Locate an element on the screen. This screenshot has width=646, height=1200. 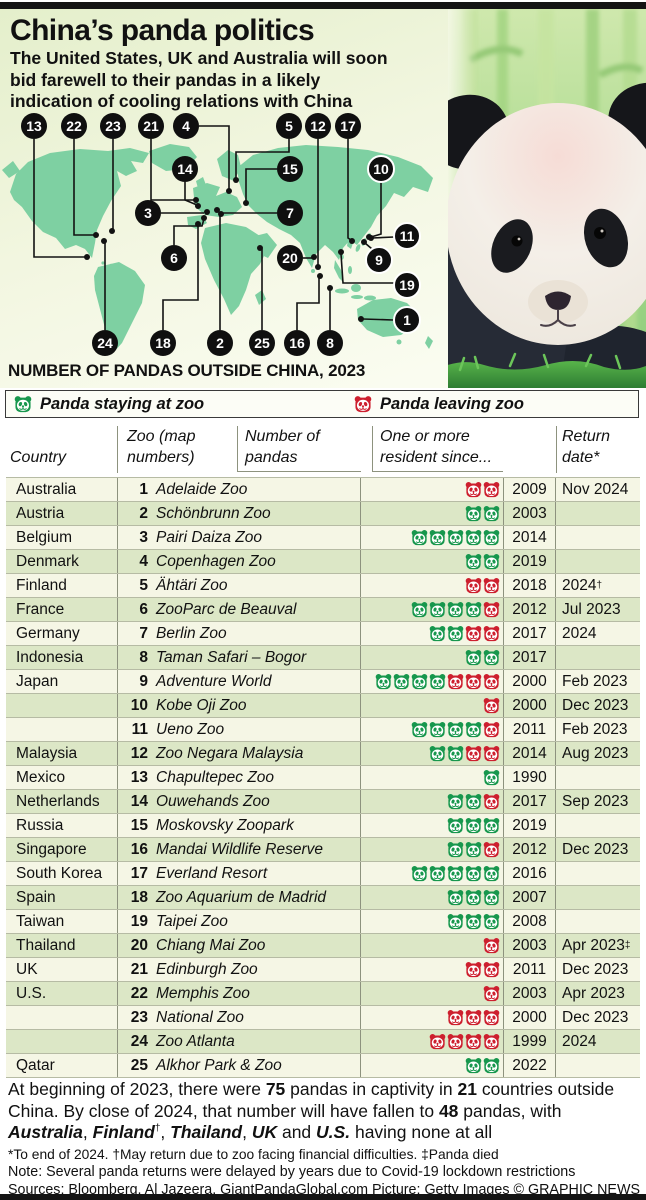
table-row: Taiwan 19 Taipei Zoo 2008 is located at coordinates (323, 922).